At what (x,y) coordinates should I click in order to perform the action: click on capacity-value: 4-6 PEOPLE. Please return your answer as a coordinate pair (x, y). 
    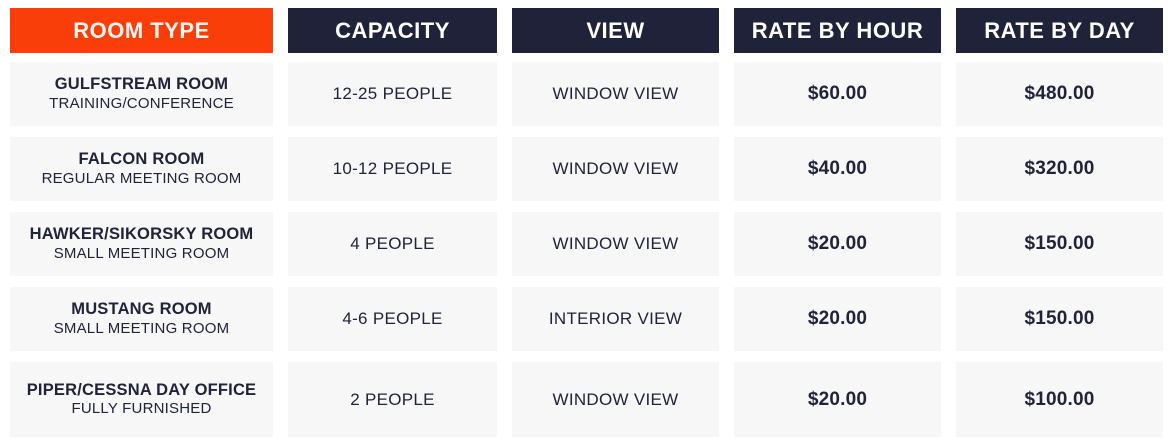
    Looking at the image, I should click on (392, 318).